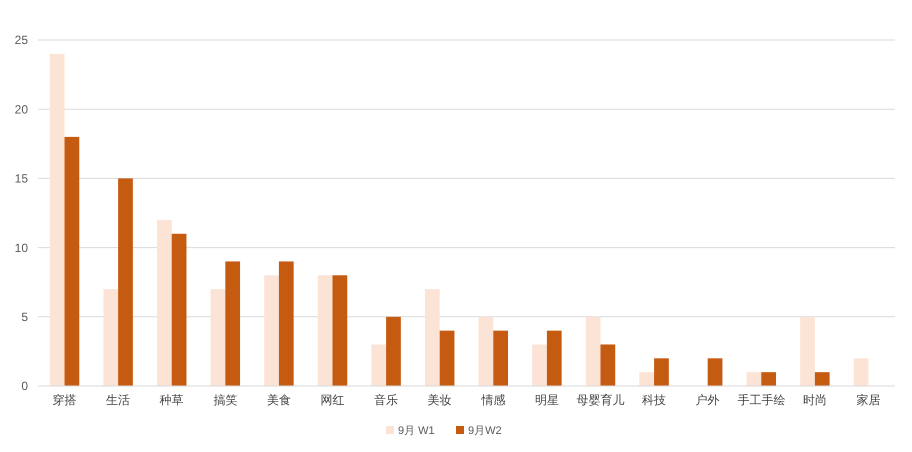  Describe the element at coordinates (493, 400) in the screenshot. I see `x-tick-label: 情感` at that location.